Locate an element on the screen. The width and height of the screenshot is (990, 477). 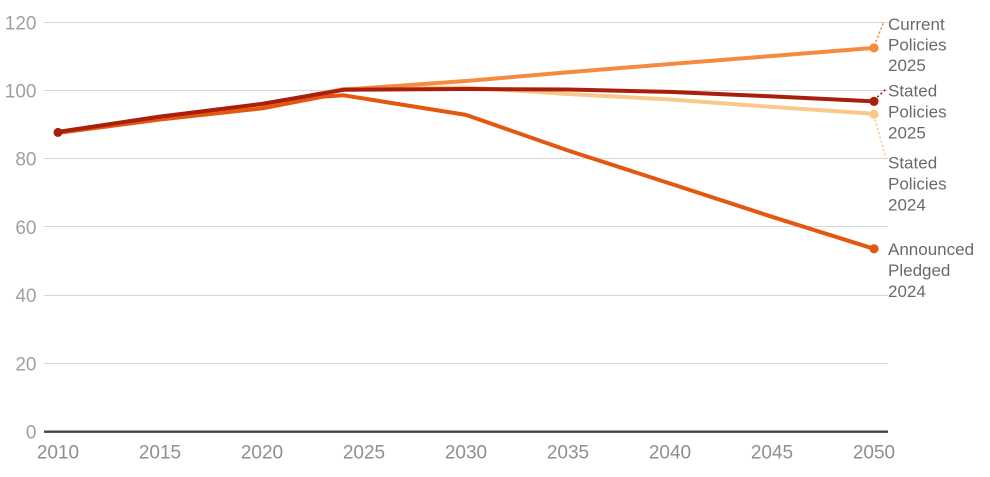
svg-text: 2035 is located at coordinates (568, 452).